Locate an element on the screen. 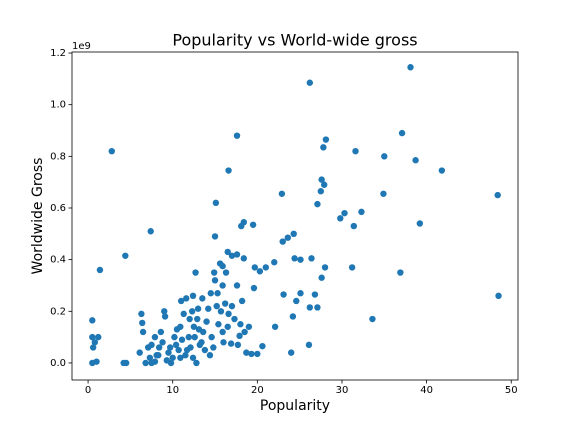 This screenshot has height=432, width=576. y-tick-label: 0.6 is located at coordinates (58, 208).